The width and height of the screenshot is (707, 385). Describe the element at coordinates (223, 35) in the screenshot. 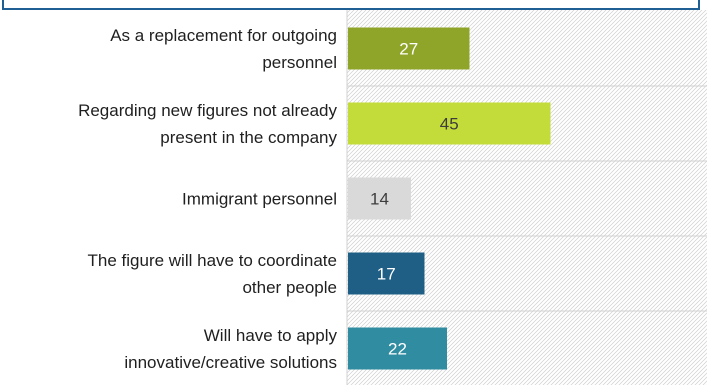

I see `category-label: As a replacement for outgoing` at that location.